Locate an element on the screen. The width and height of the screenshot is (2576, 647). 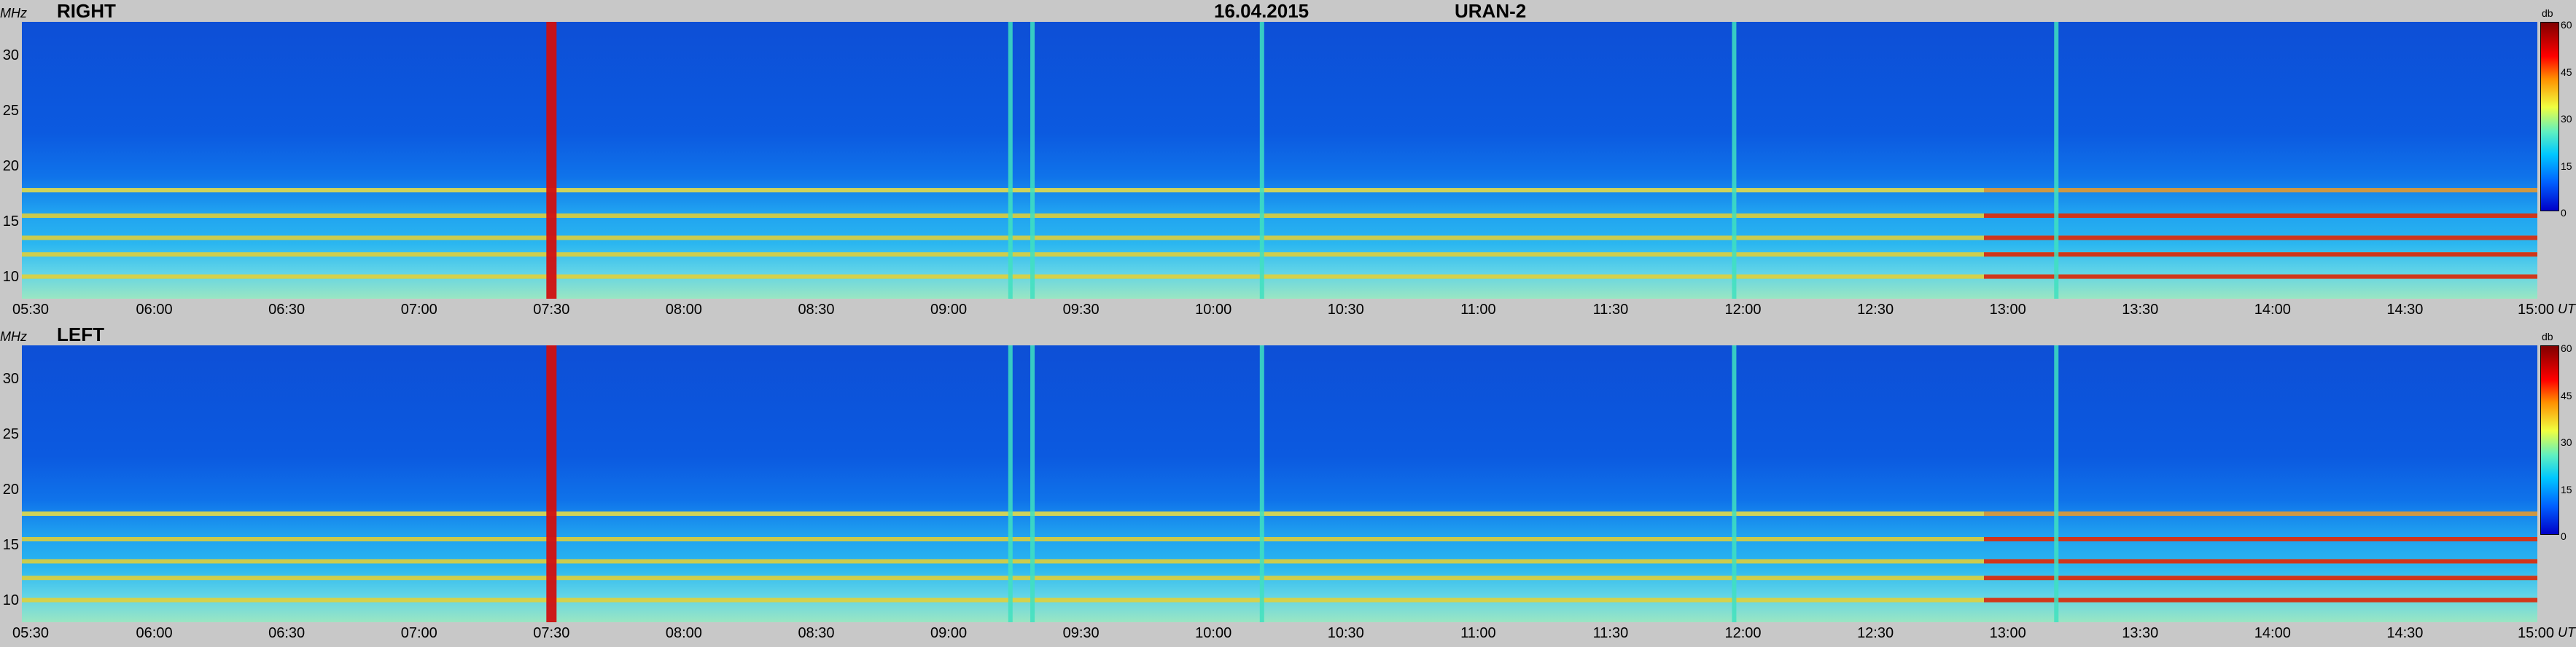
channel-label: LEFT is located at coordinates (80, 334).